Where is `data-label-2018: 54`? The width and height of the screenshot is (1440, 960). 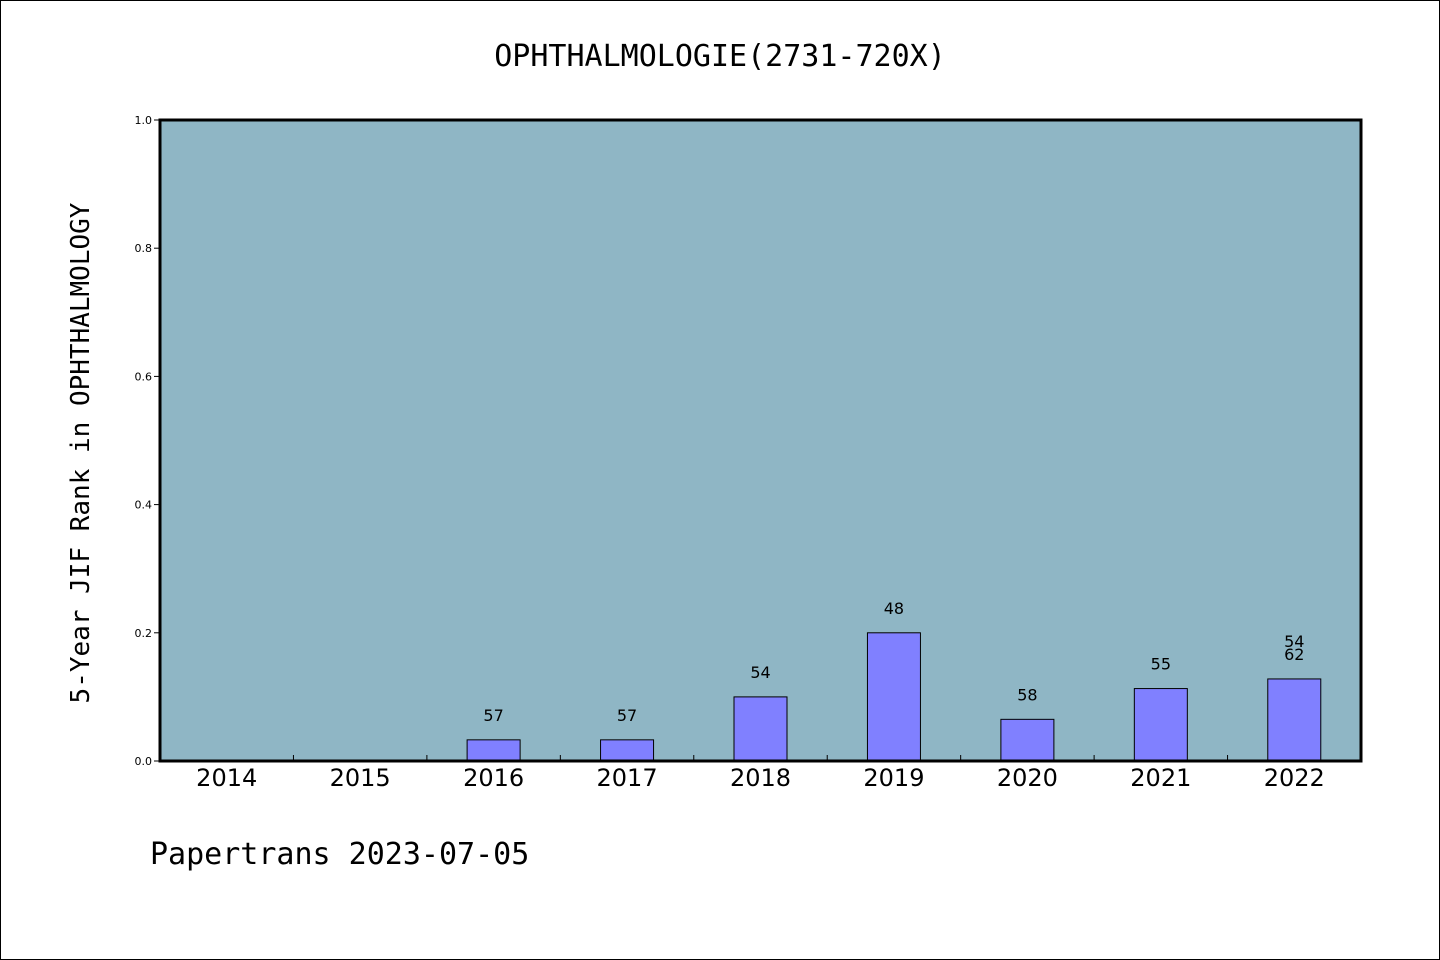 data-label-2018: 54 is located at coordinates (760, 672).